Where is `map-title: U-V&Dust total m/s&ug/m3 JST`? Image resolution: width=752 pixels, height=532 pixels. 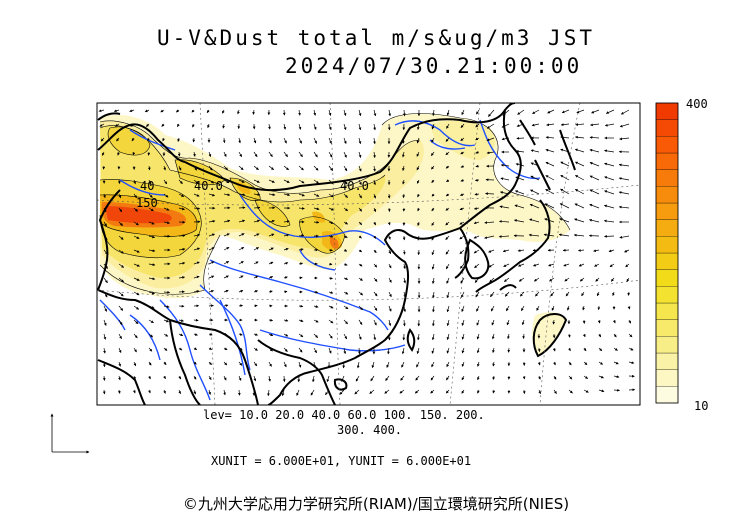 map-title: U-V&Dust total m/s&ug/m3 JST is located at coordinates (375, 38).